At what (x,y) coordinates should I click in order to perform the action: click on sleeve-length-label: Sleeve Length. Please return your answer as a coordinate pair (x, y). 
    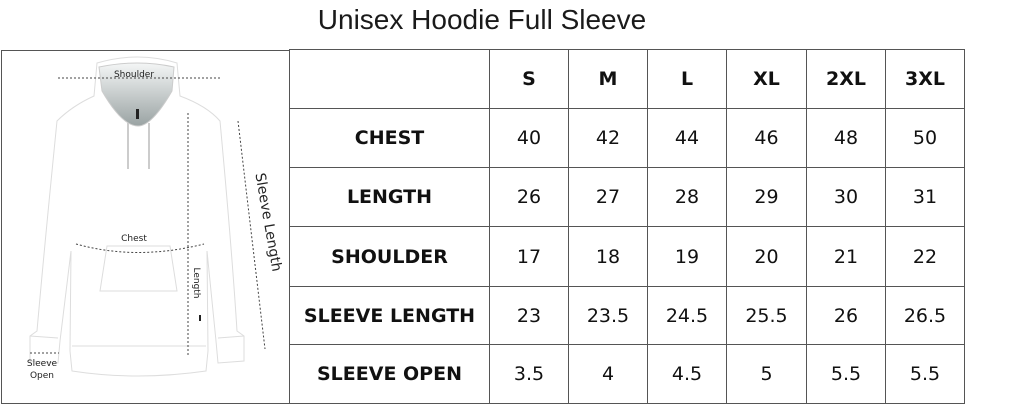
    Looking at the image, I should click on (267, 222).